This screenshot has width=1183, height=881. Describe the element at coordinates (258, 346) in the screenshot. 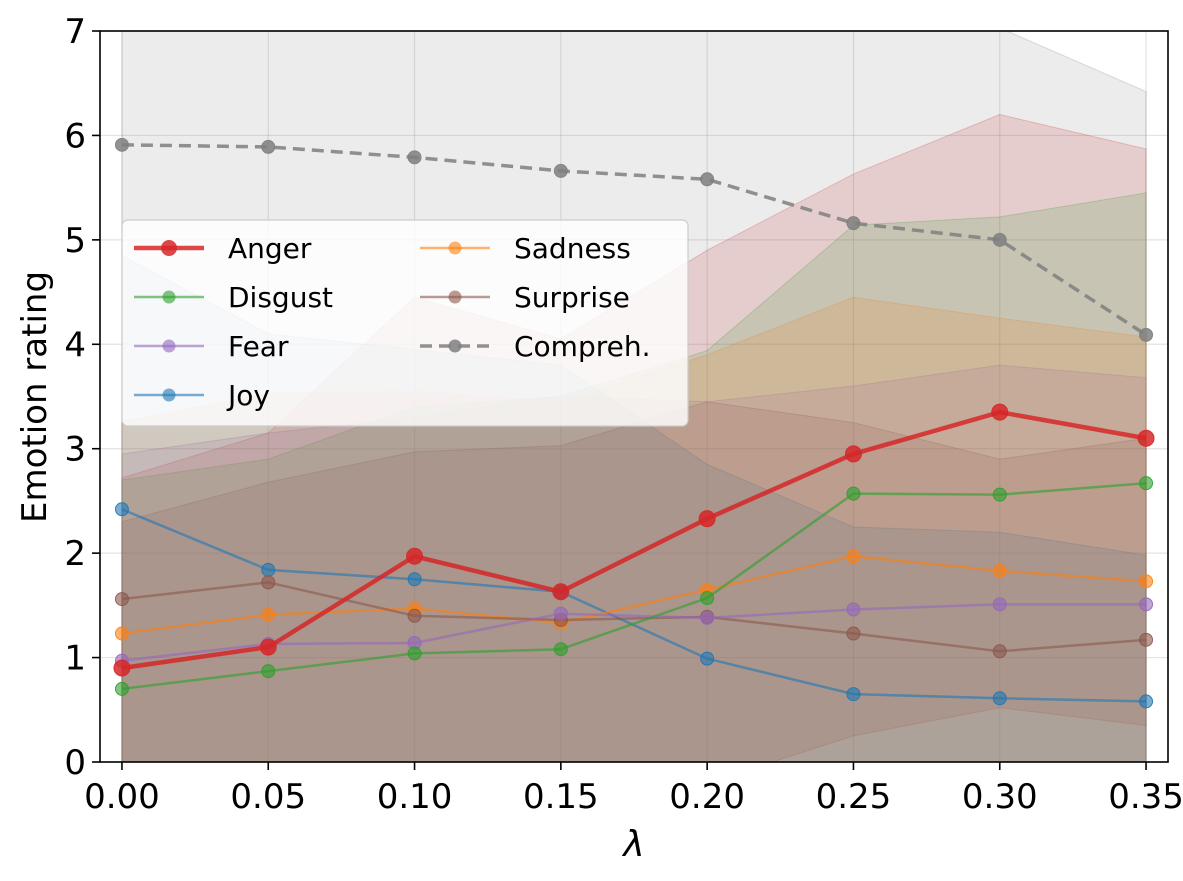

I see `legend-label-fear: Fear` at that location.